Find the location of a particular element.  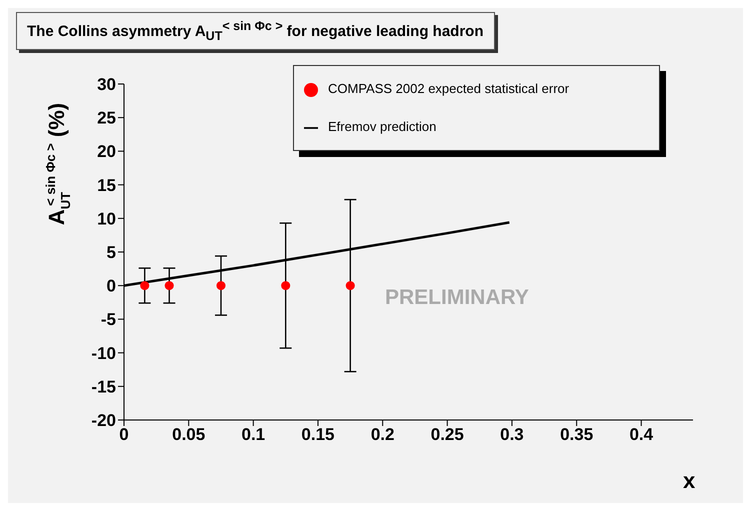

y-tick-label: 20 is located at coordinates (106, 152).